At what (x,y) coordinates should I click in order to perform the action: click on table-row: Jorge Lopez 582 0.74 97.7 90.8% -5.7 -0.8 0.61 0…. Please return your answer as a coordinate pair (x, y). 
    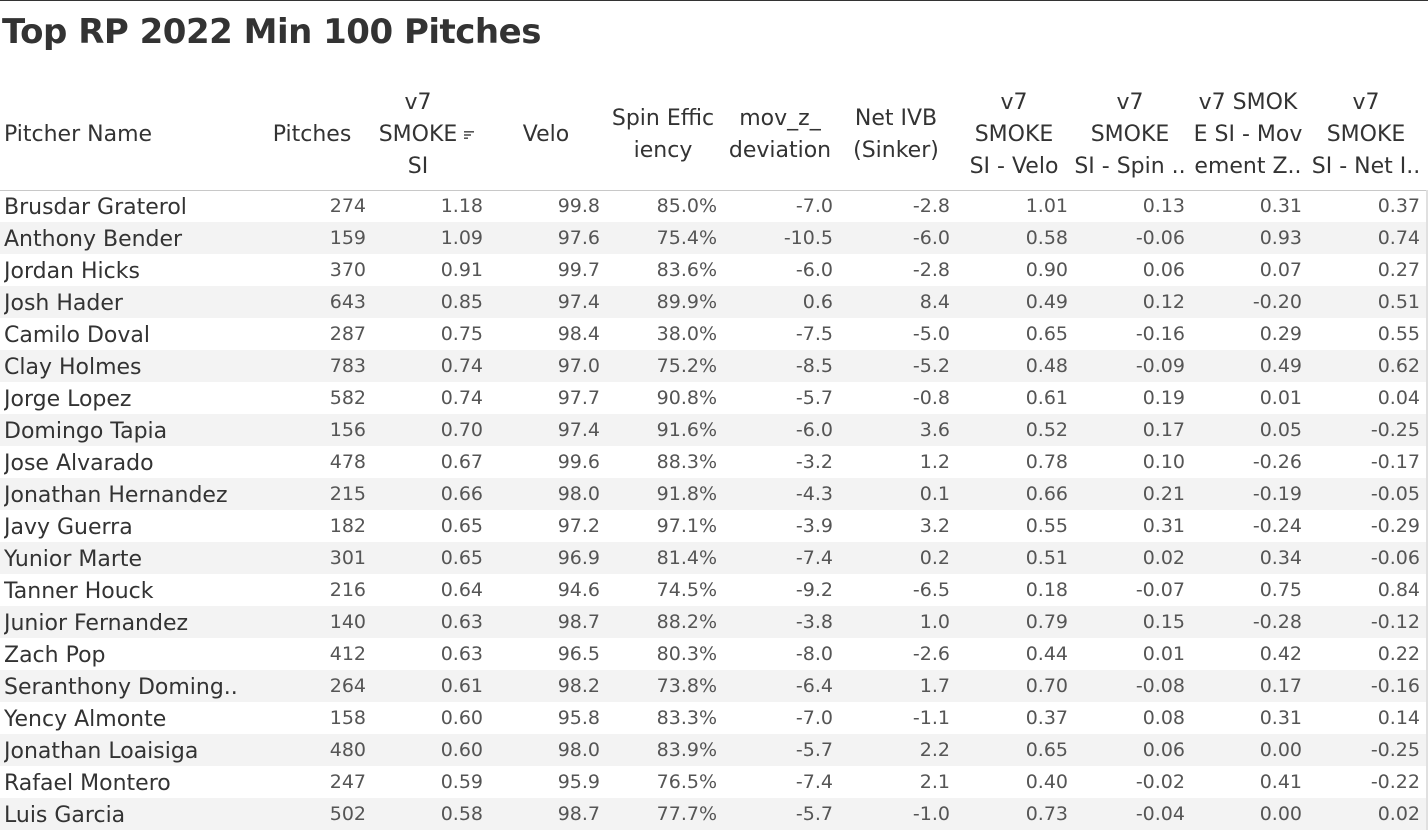
    Looking at the image, I should click on (714, 398).